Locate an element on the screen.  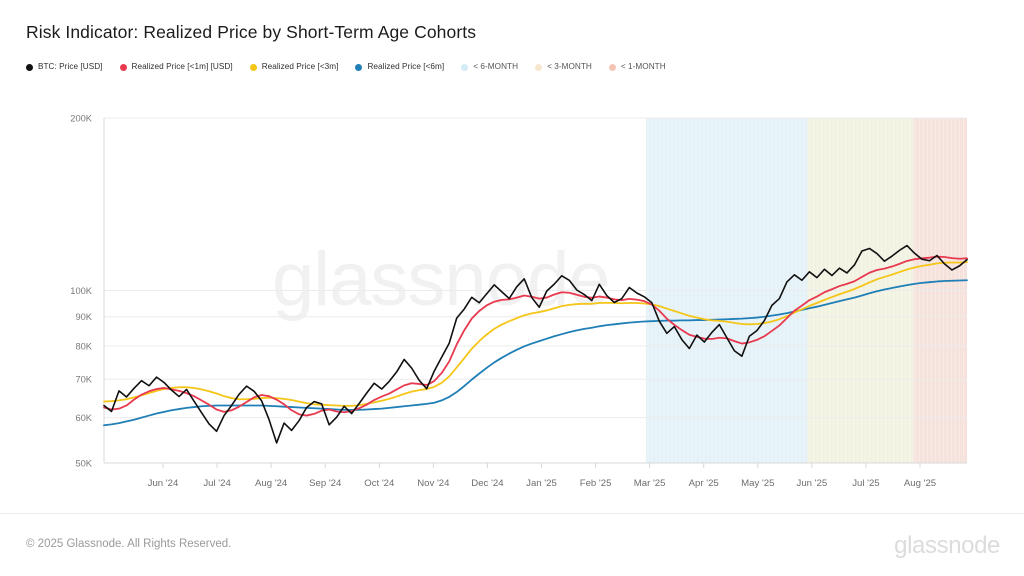
footer-divider is located at coordinates (512, 513).